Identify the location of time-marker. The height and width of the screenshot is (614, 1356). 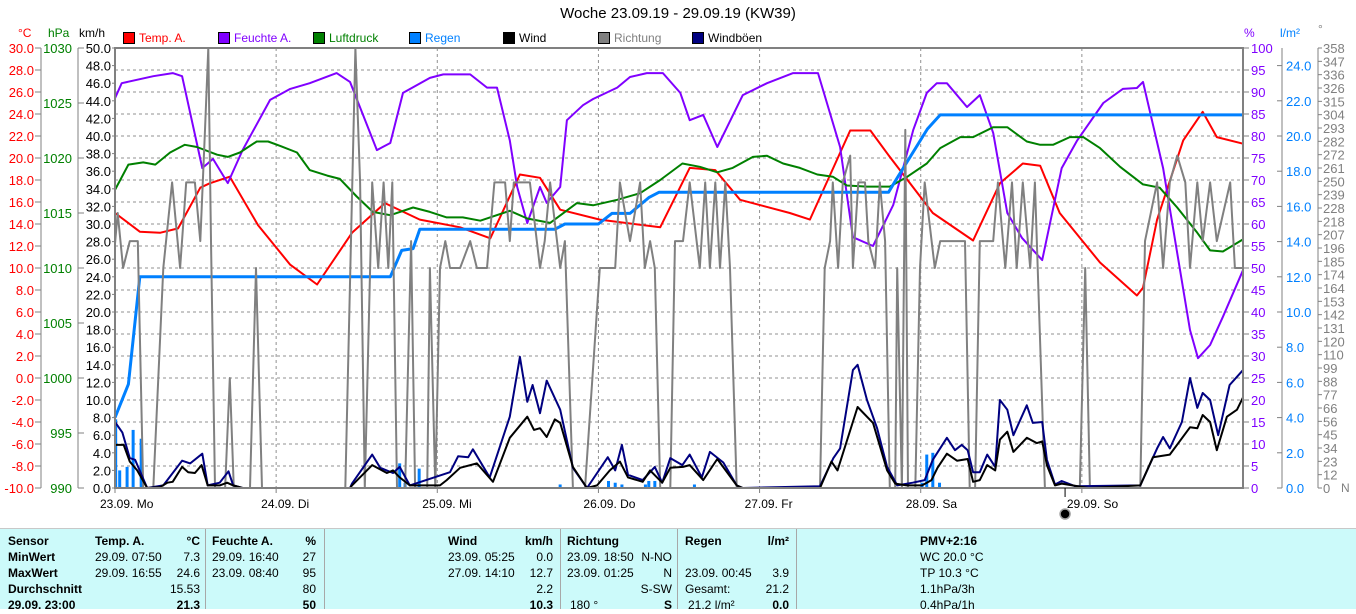
(1065, 504).